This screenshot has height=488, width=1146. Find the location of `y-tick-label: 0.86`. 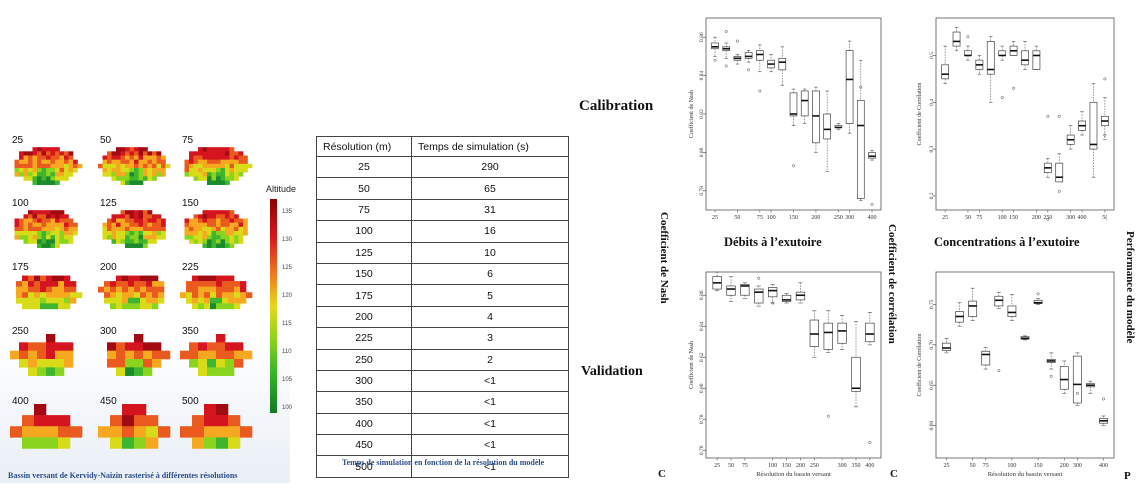

y-tick-label: 0.86 is located at coordinates (702, 37).